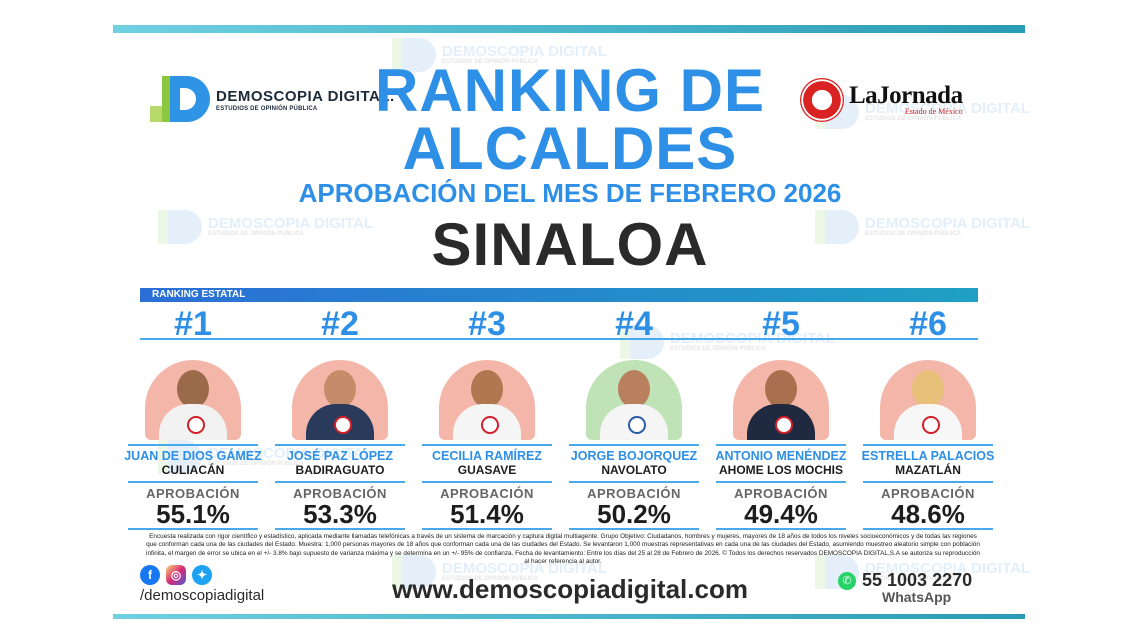  What do you see at coordinates (917, 580) in the screenshot?
I see `phone-number: 55 1003 2270` at bounding box center [917, 580].